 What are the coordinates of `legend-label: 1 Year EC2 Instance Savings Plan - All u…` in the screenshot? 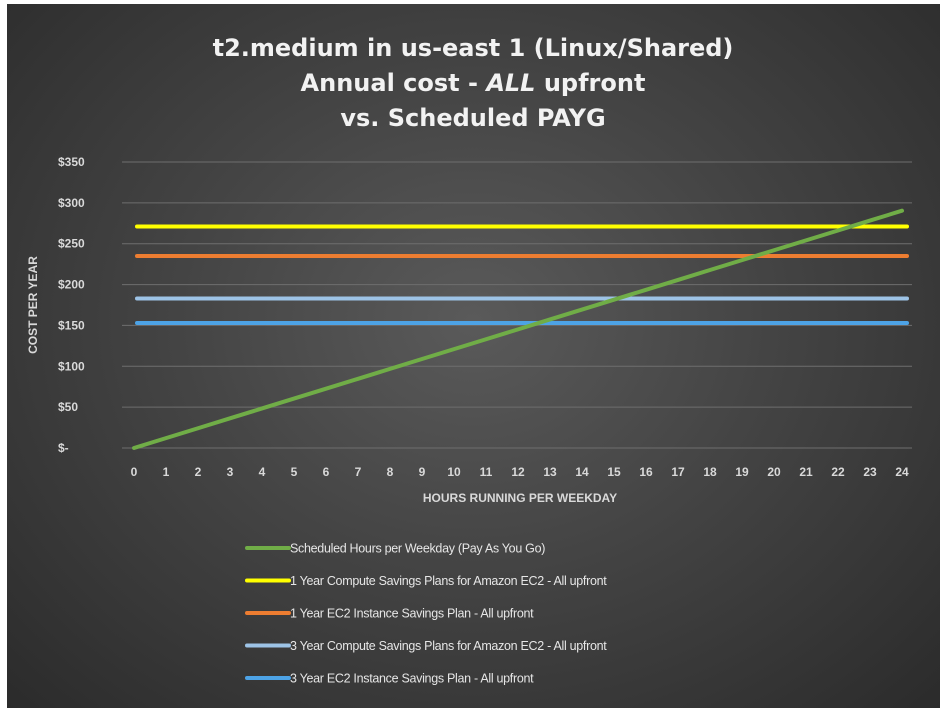 It's located at (412, 614).